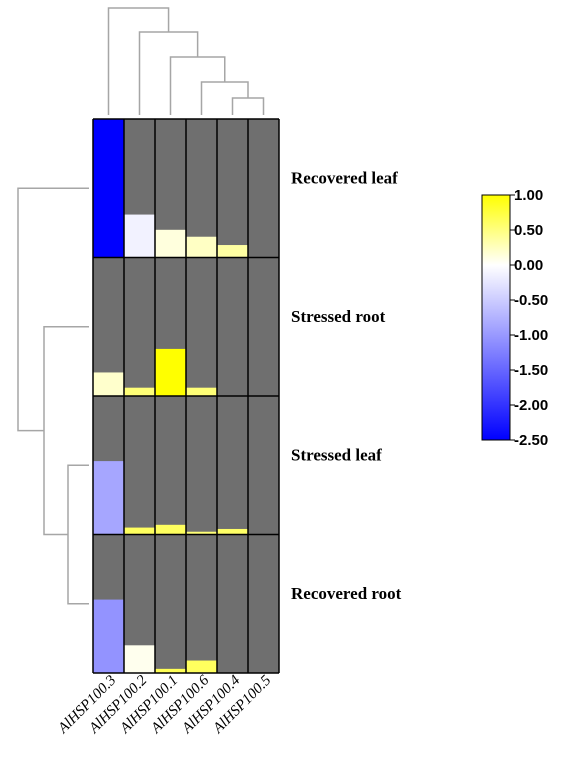 The height and width of the screenshot is (779, 574). I want to click on color-scale-legend: 1.00 0.50 0.00 -0.50 -1.00 -1.50 -2.00 -2.50, so click(514, 318).